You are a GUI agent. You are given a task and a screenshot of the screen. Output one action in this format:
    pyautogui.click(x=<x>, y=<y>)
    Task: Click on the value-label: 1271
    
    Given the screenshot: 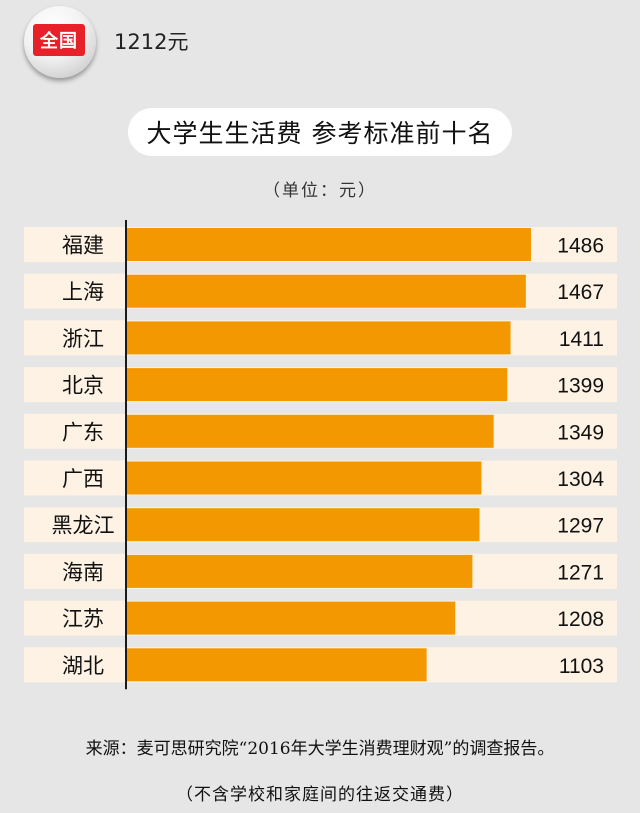 What is the action you would take?
    pyautogui.click(x=580, y=572)
    